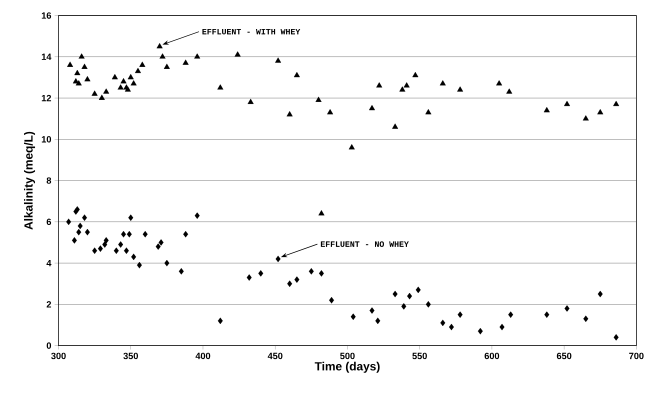 The height and width of the screenshot is (398, 647). What do you see at coordinates (47, 15) in the screenshot?
I see `y-tick-label: 16` at bounding box center [47, 15].